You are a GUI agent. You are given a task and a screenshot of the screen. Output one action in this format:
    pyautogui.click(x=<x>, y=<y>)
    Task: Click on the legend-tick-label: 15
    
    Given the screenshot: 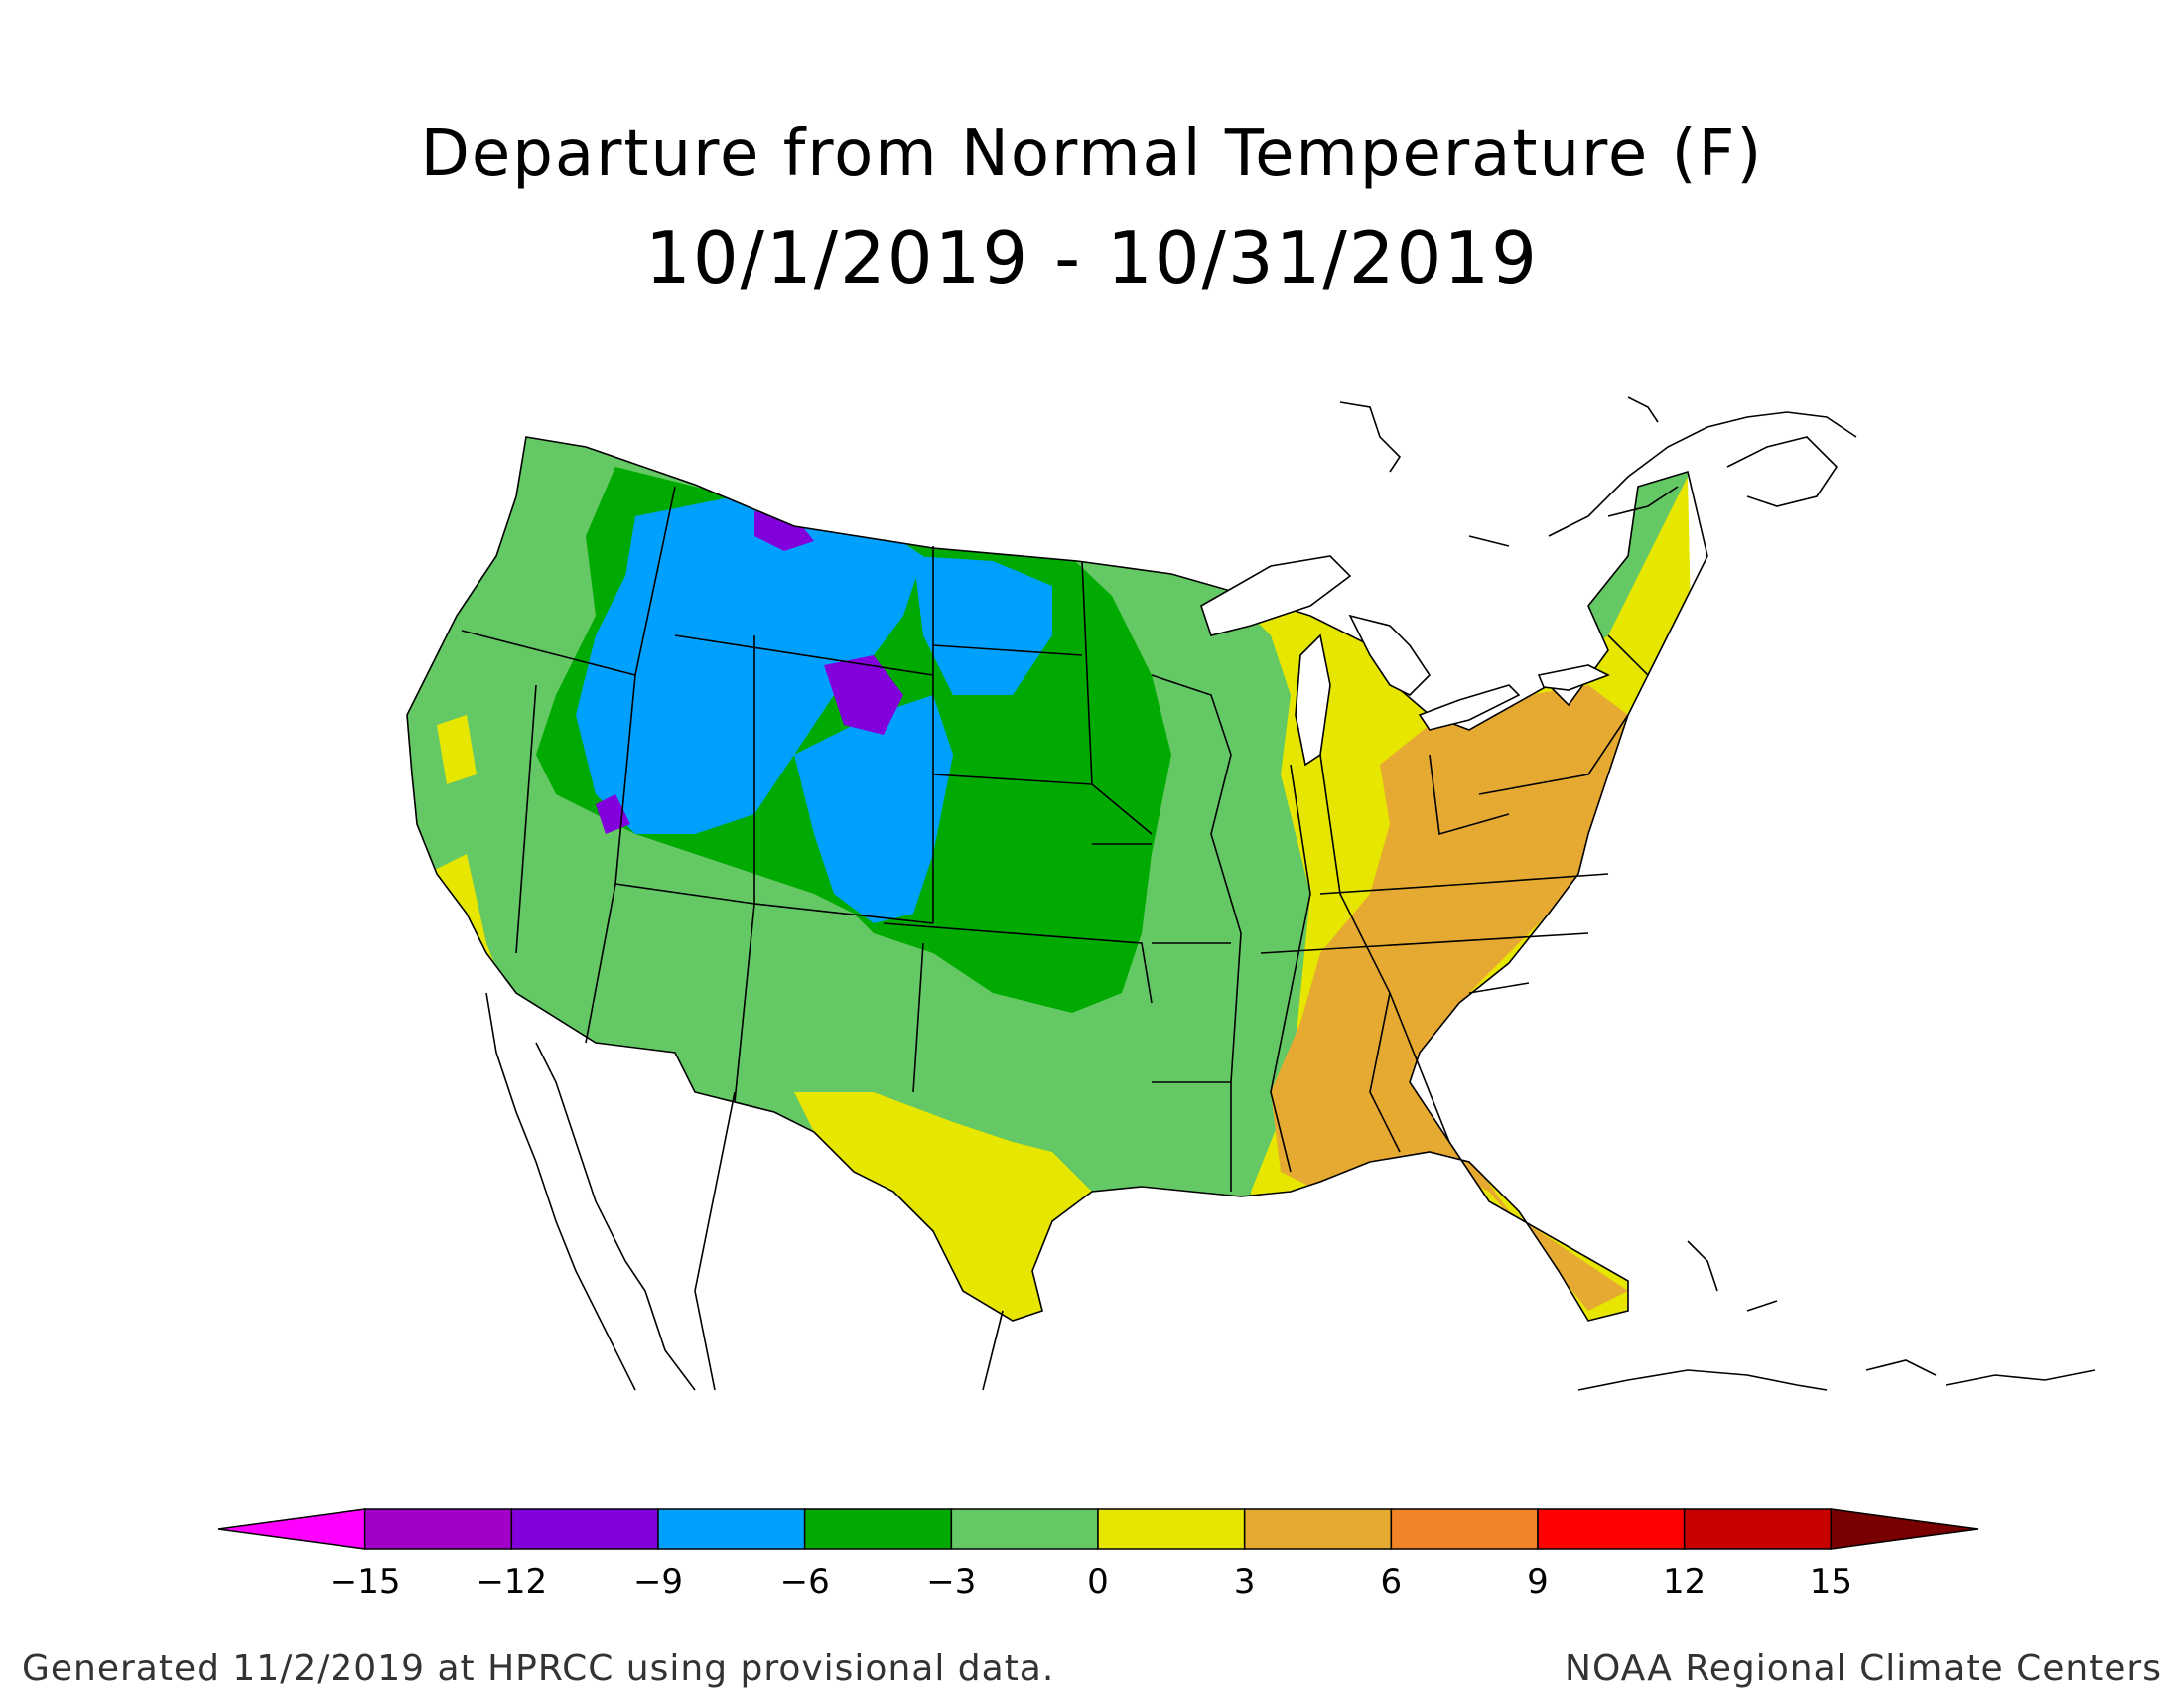 What is the action you would take?
    pyautogui.click(x=1831, y=1582)
    